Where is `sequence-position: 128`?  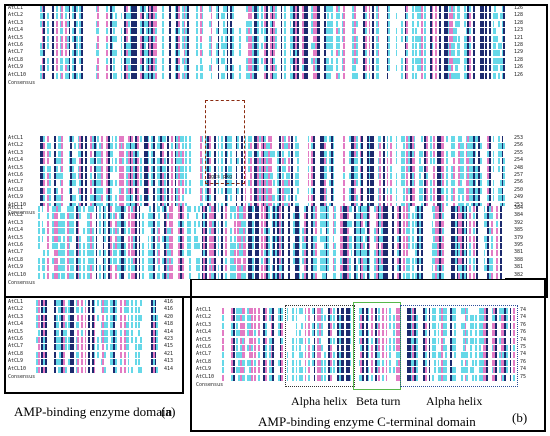
sequence-position: 128 is located at coordinates (519, 59).